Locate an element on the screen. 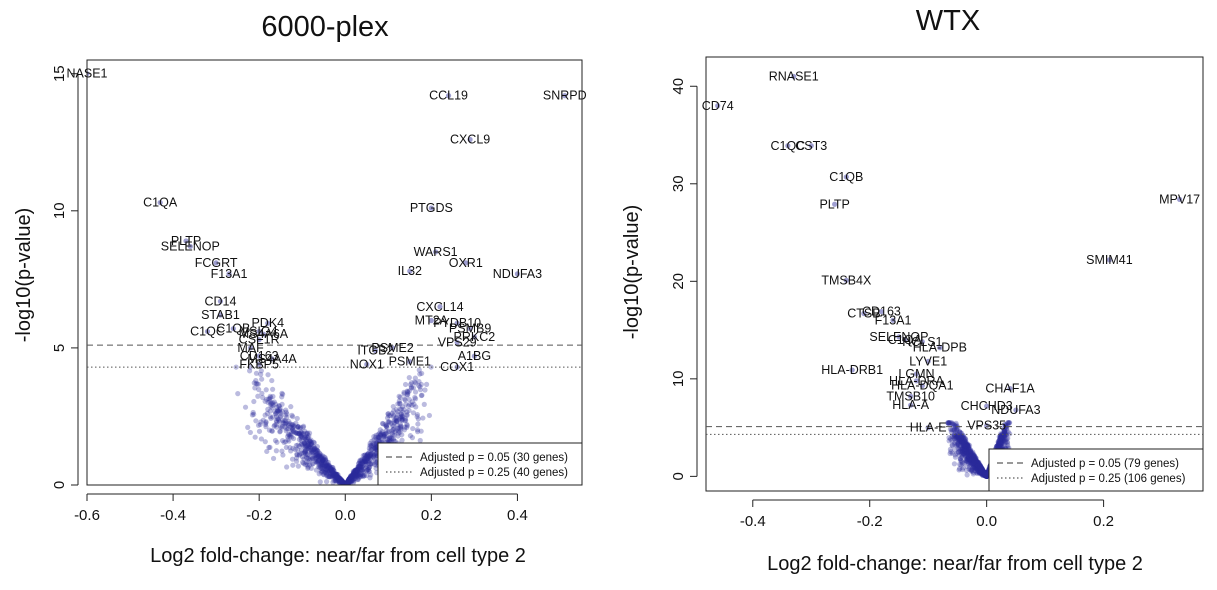  gene-label: HLA-DRA is located at coordinates (917, 381).